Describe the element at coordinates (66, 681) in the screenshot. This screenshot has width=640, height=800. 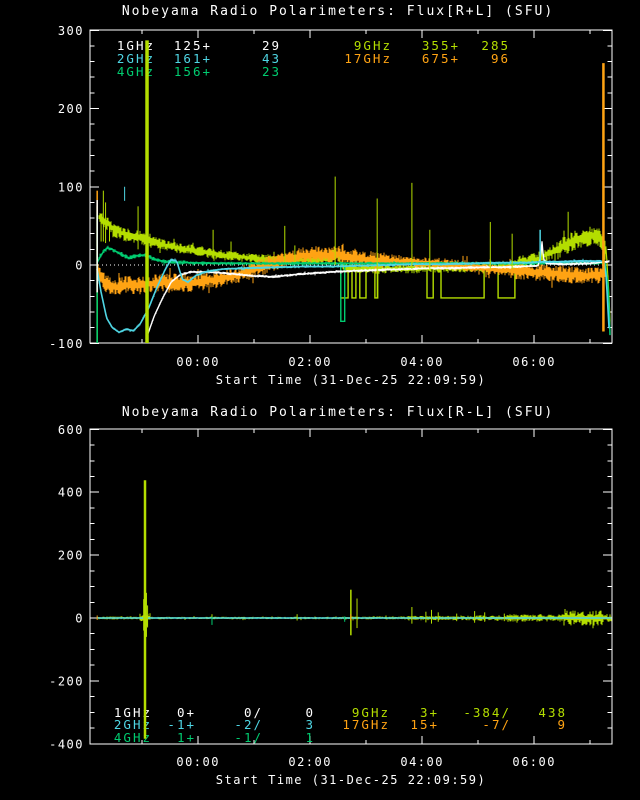
I see `y-tick-label: -200` at that location.